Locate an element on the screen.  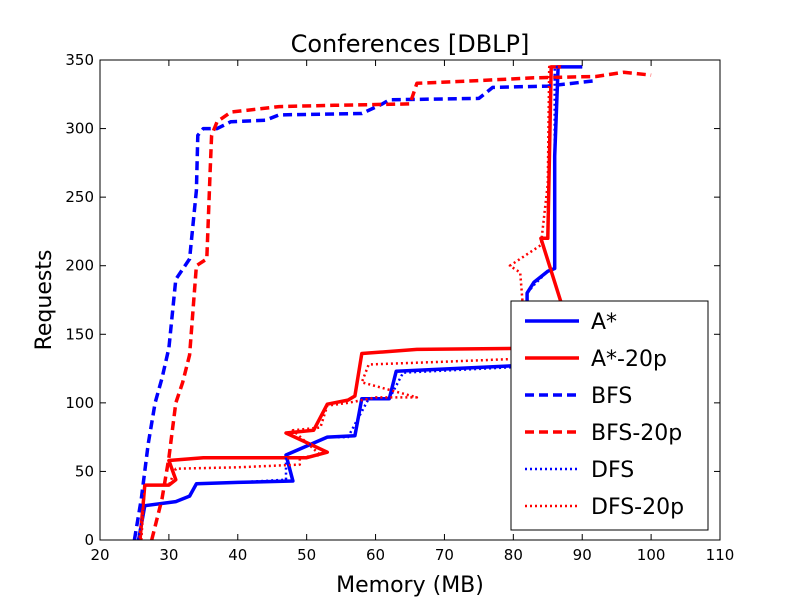
y-tick-label: 250 is located at coordinates (79, 197).